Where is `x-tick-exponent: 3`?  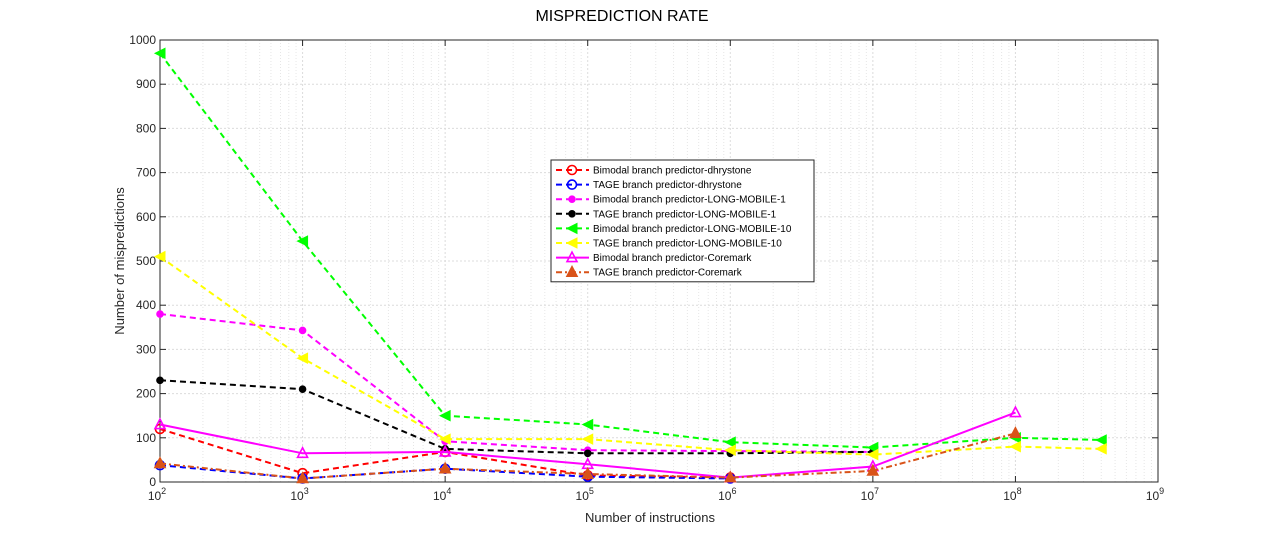 x-tick-exponent: 3 is located at coordinates (306, 491).